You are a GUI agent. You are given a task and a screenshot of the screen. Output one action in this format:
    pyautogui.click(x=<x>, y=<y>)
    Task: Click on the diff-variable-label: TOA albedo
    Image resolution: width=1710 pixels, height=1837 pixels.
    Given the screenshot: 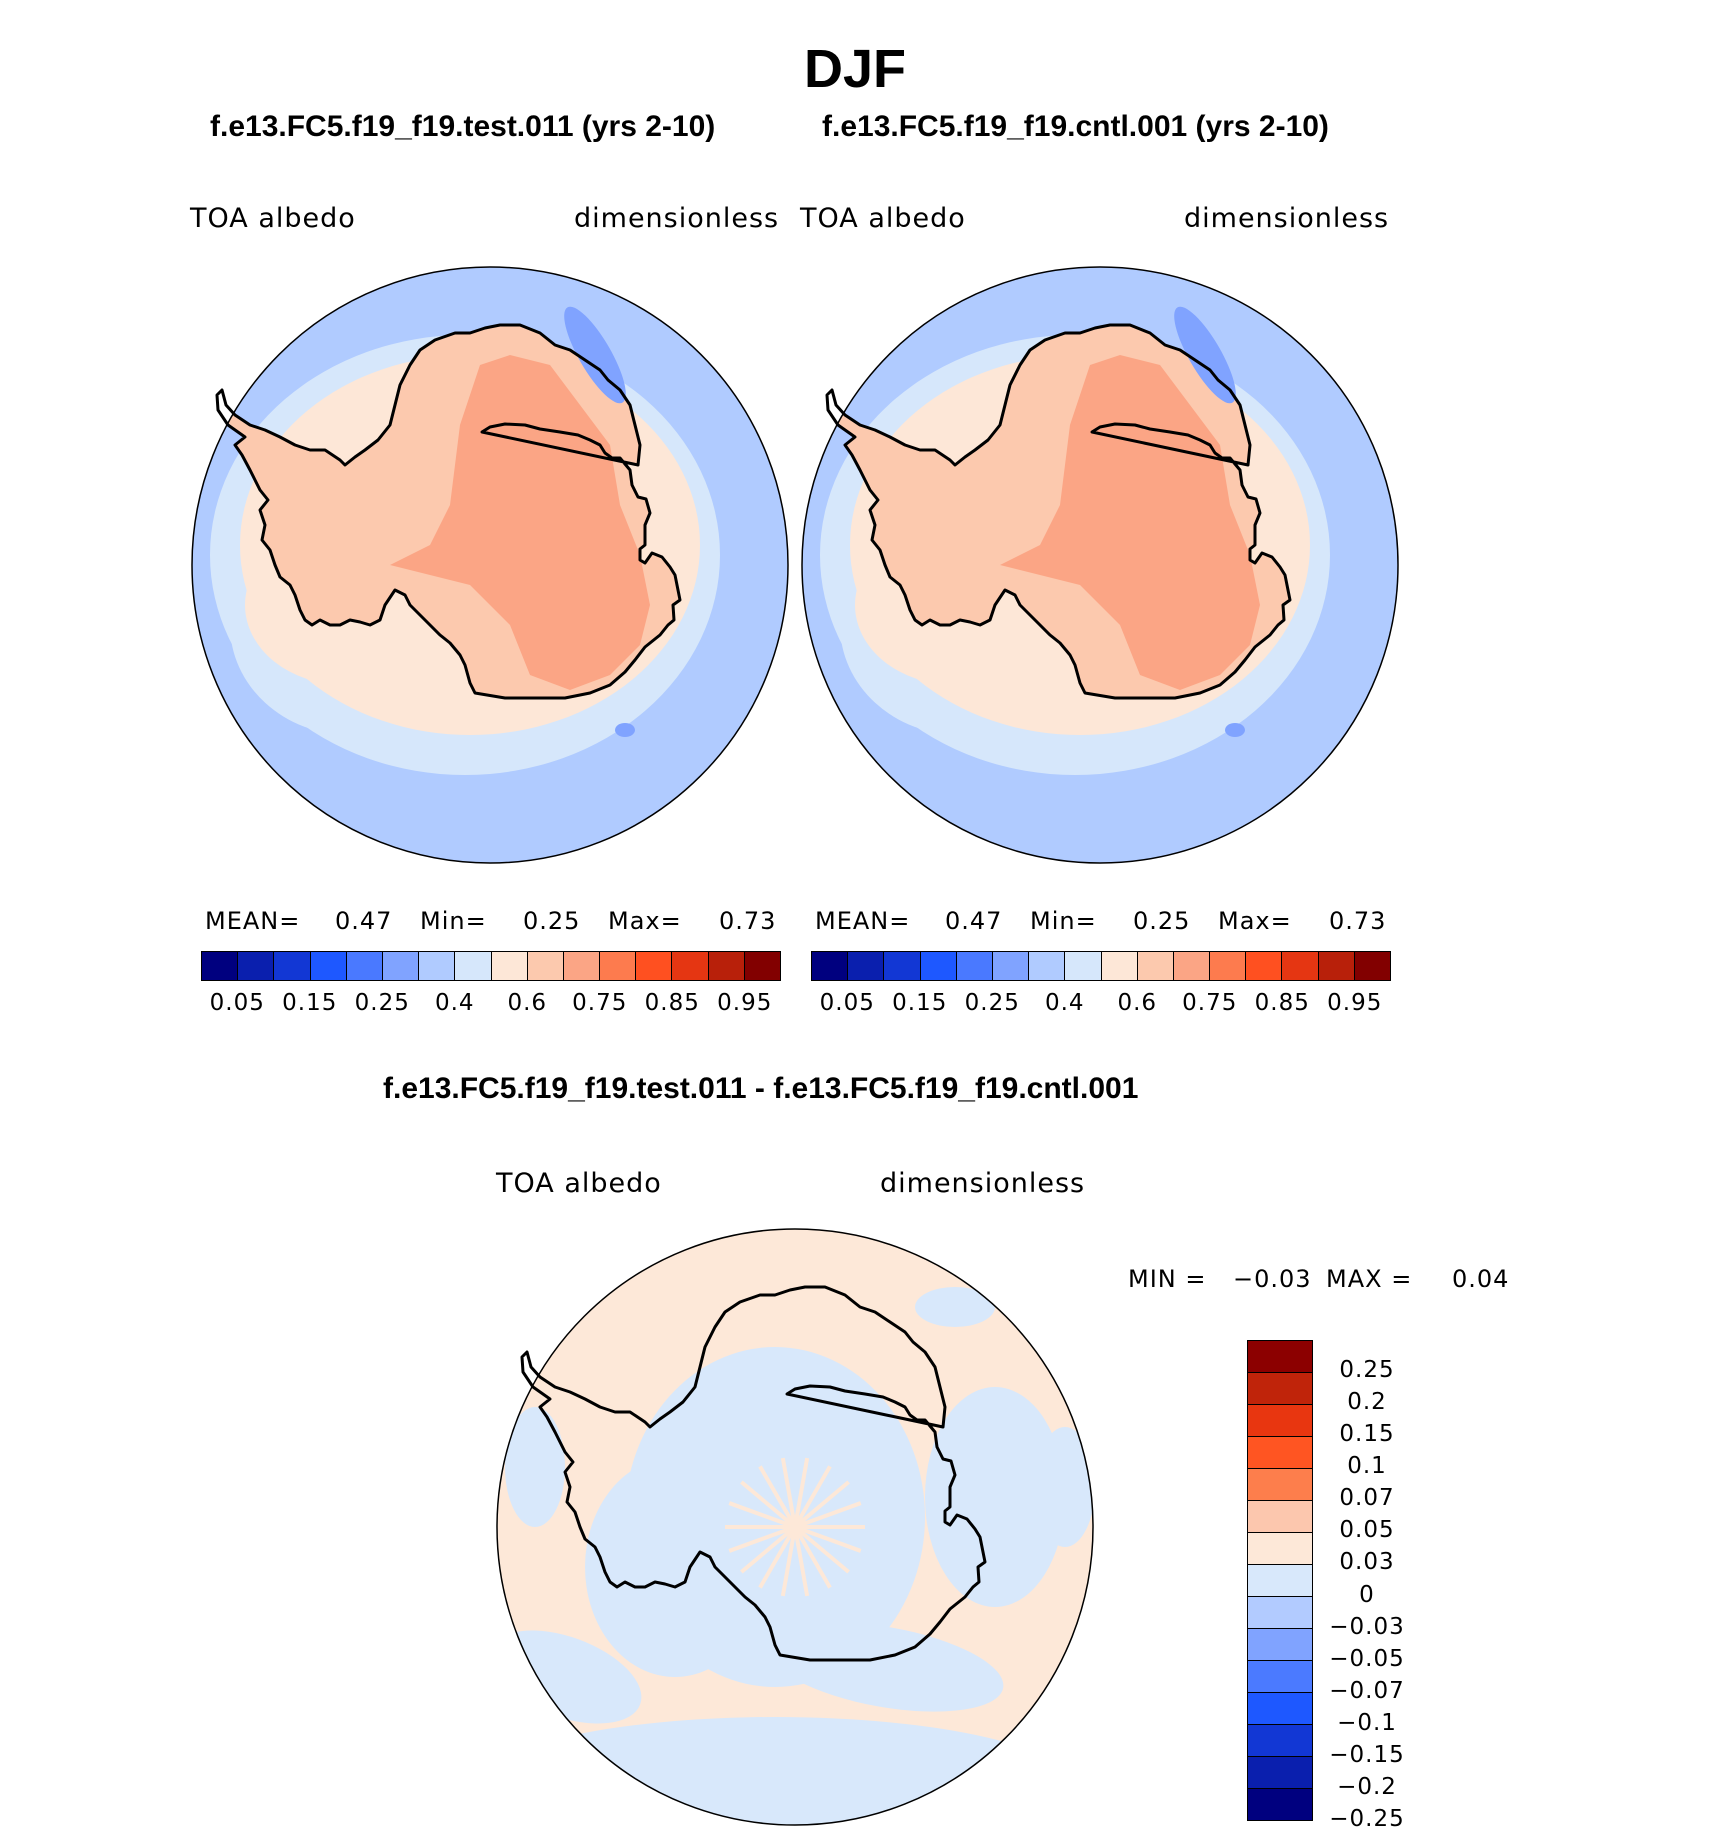 What is the action you would take?
    pyautogui.click(x=579, y=1183)
    